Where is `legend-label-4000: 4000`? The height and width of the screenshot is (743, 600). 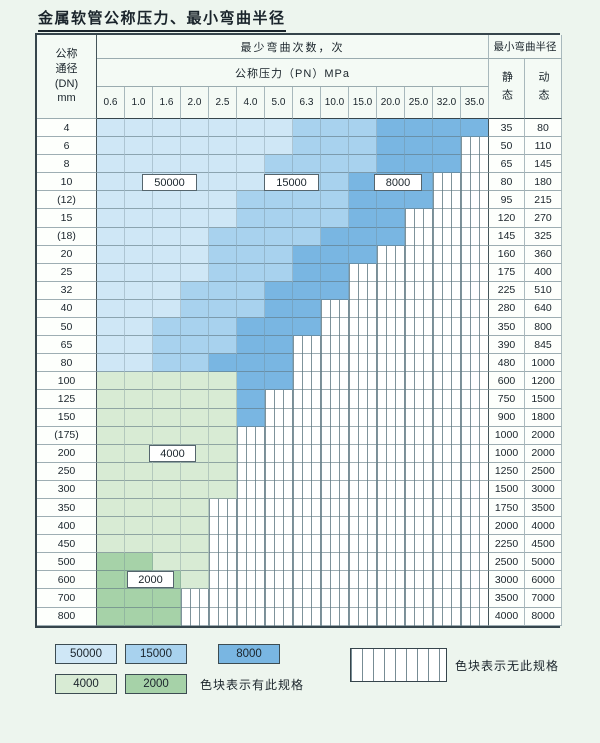 legend-label-4000: 4000 is located at coordinates (86, 684).